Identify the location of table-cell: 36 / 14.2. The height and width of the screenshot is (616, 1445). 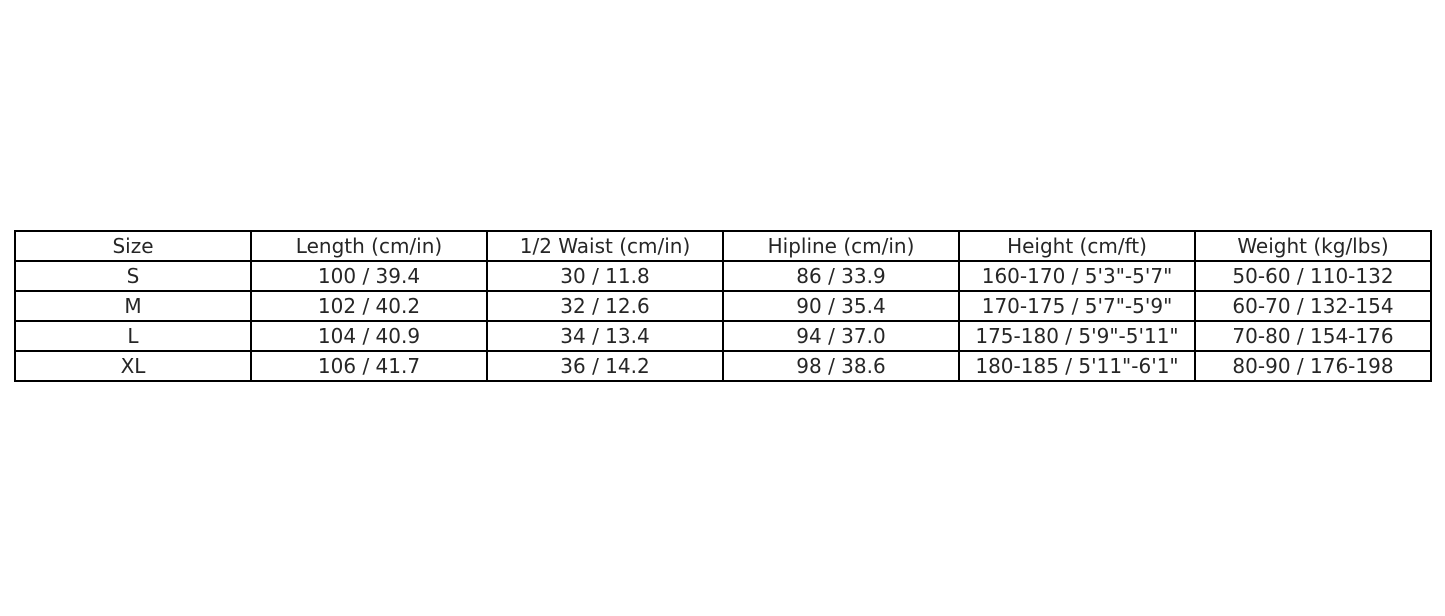
(605, 366).